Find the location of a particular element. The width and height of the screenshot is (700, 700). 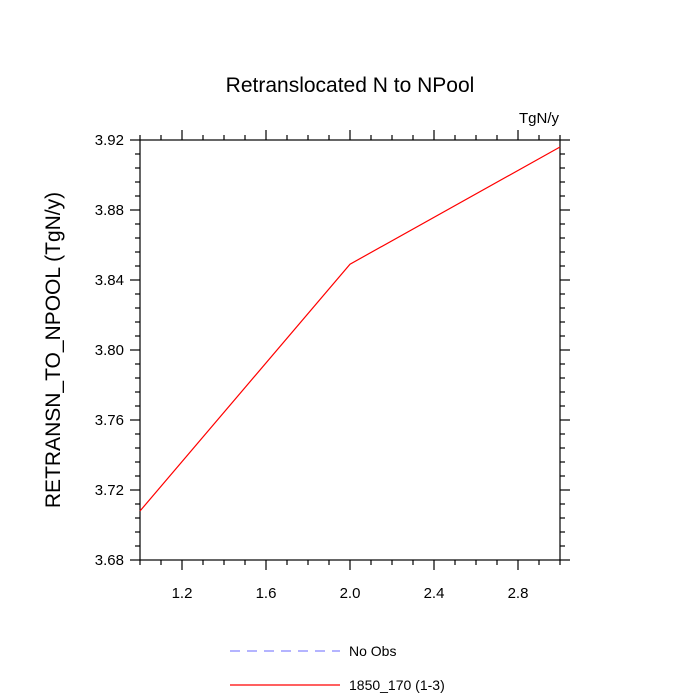

y-tick-label: 3.88 is located at coordinates (109, 210).